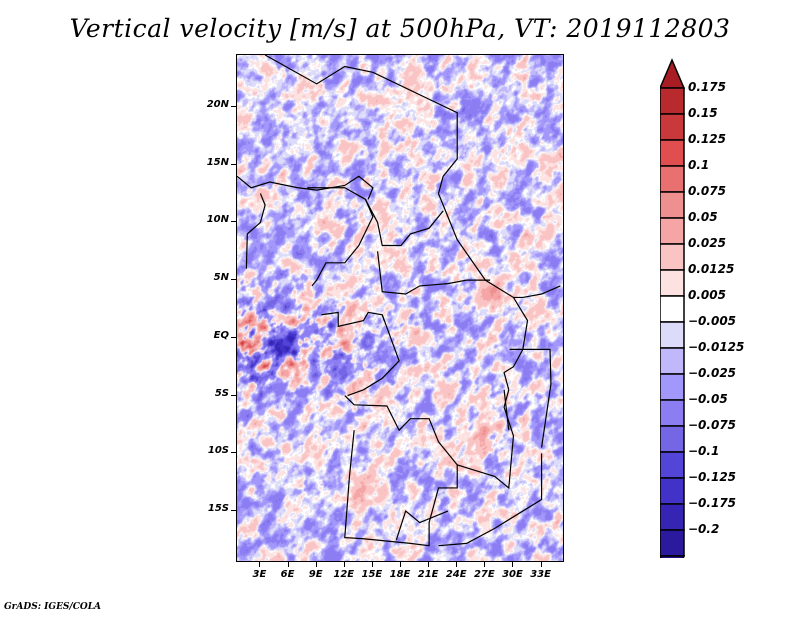 The image size is (800, 618). Describe the element at coordinates (456, 574) in the screenshot. I see `x-tick-label: 24E` at that location.